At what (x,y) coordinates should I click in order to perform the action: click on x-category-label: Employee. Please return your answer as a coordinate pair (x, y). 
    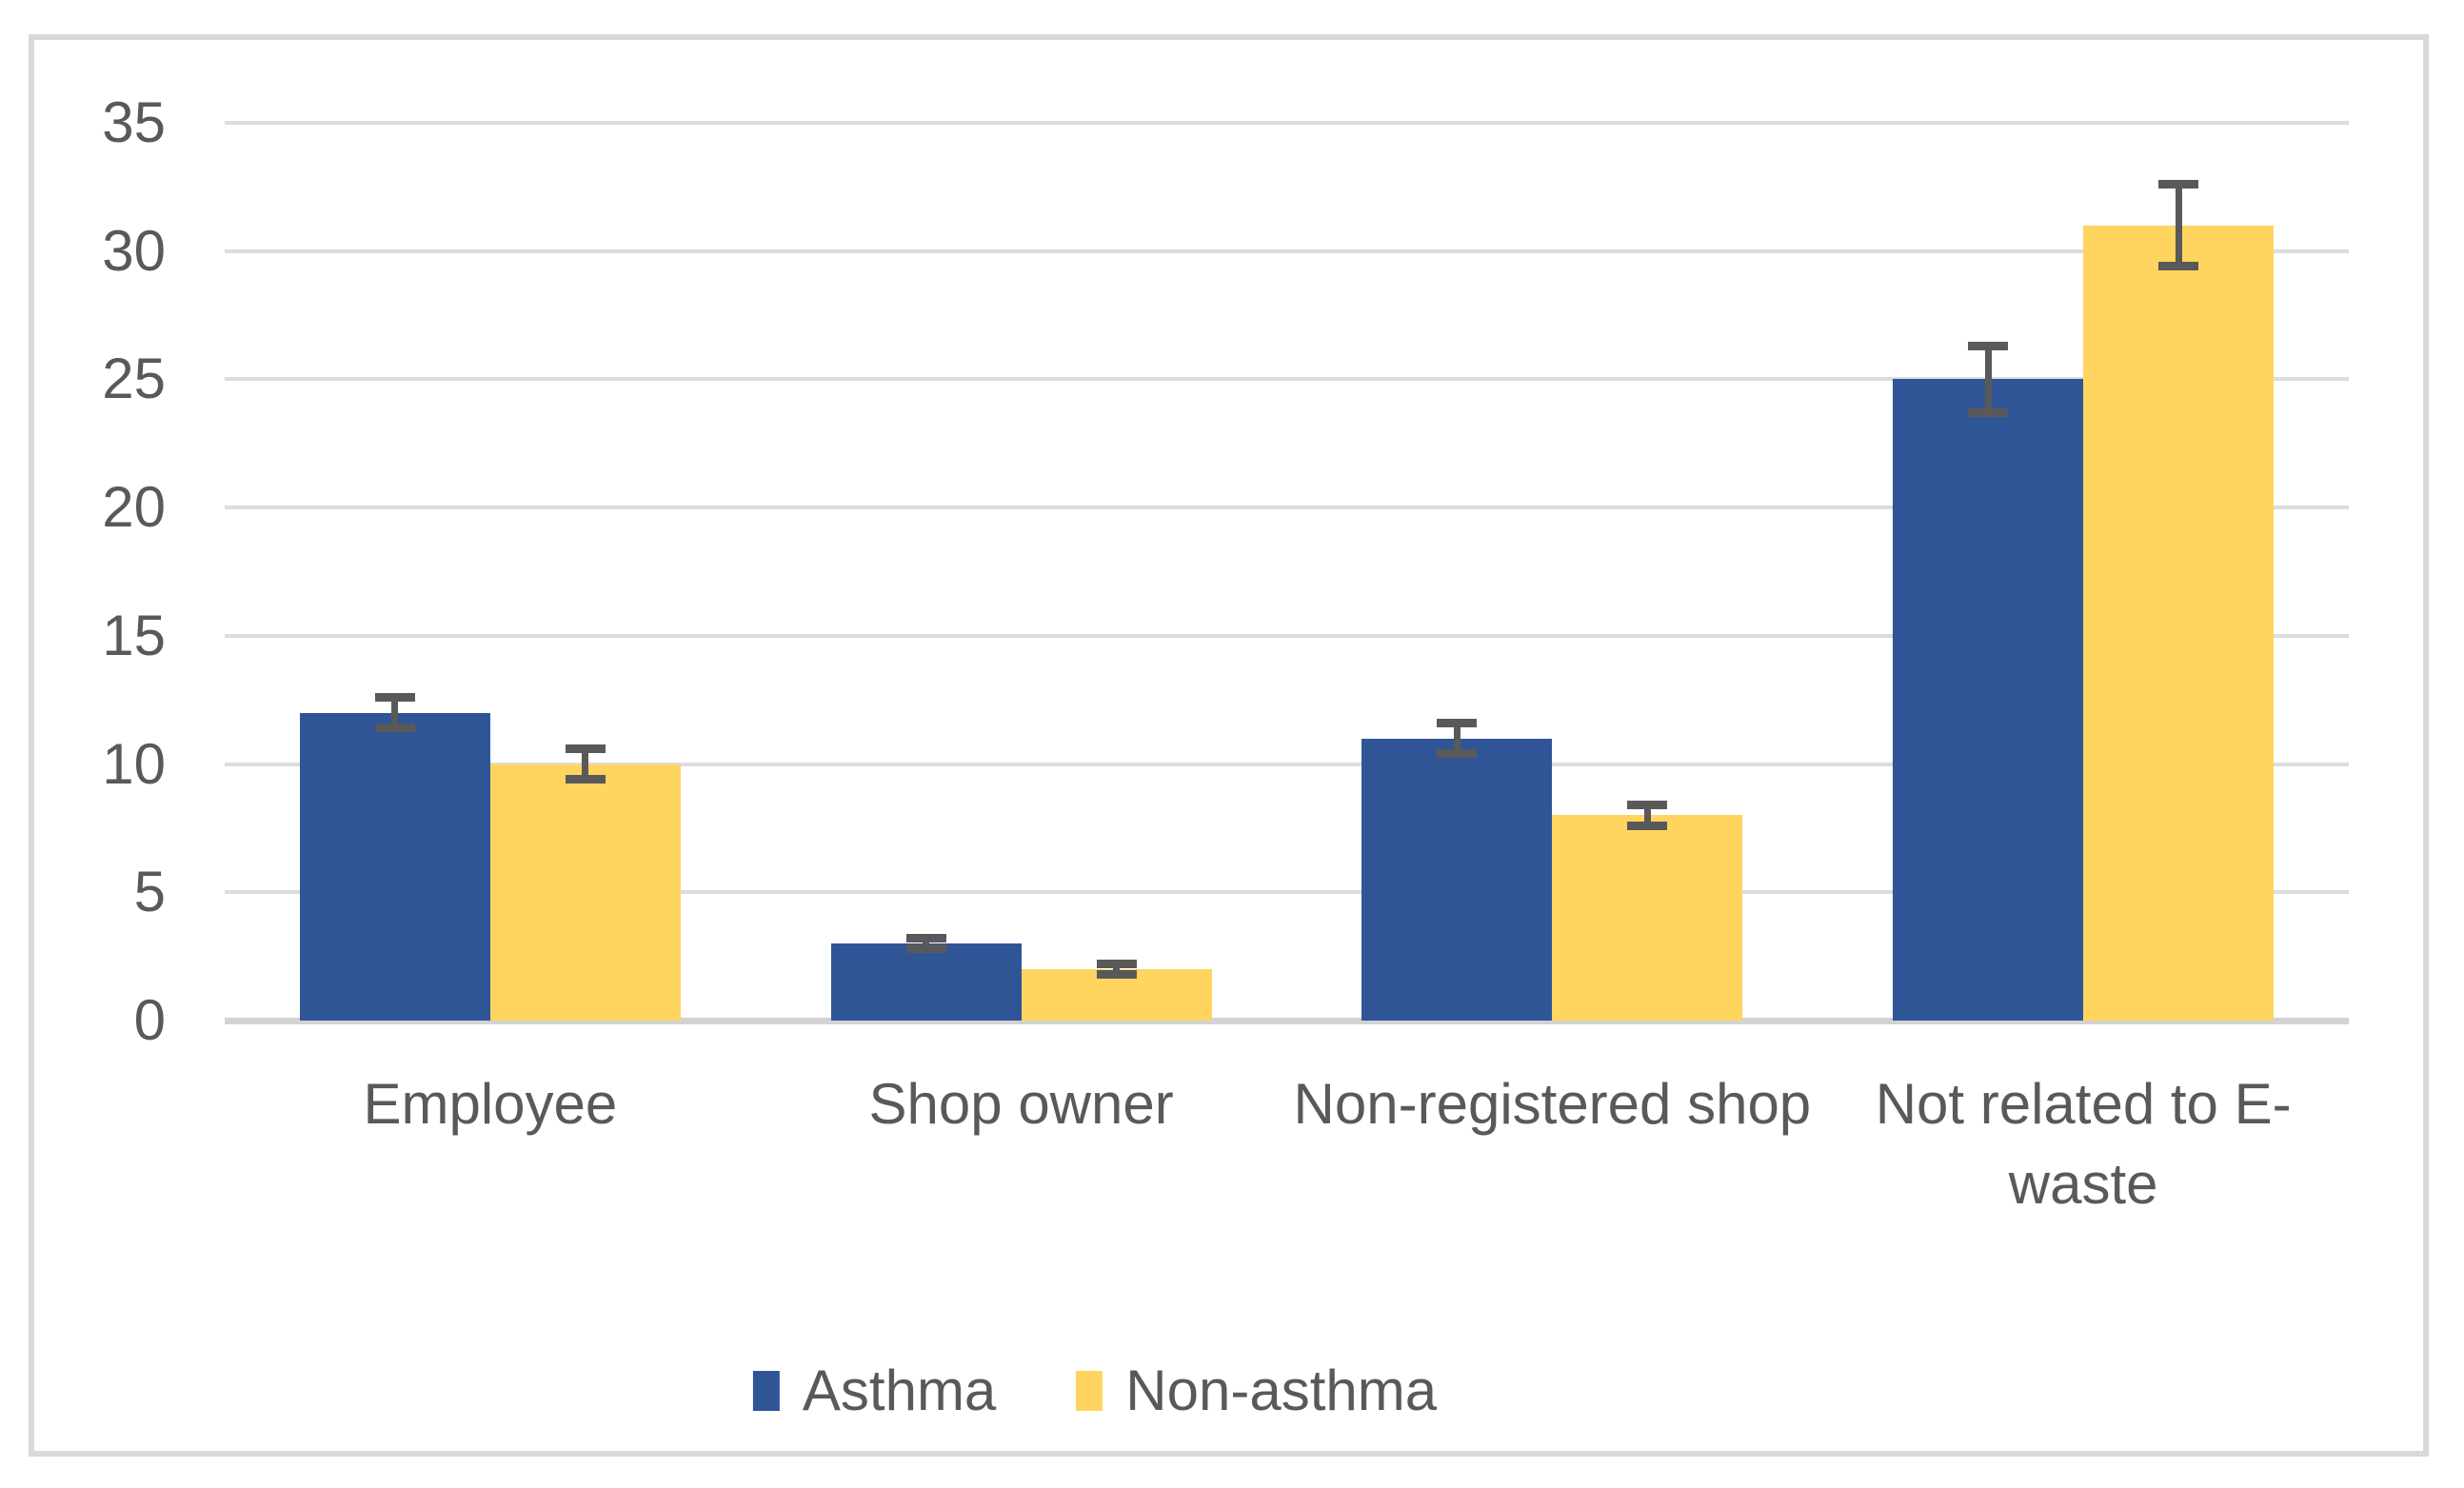
    Looking at the image, I should click on (490, 1104).